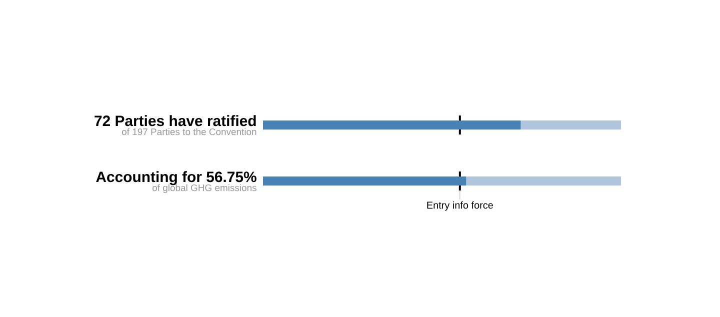 The width and height of the screenshot is (720, 317). I want to click on y-tick-label: Accounting for 56.75%, so click(176, 178).